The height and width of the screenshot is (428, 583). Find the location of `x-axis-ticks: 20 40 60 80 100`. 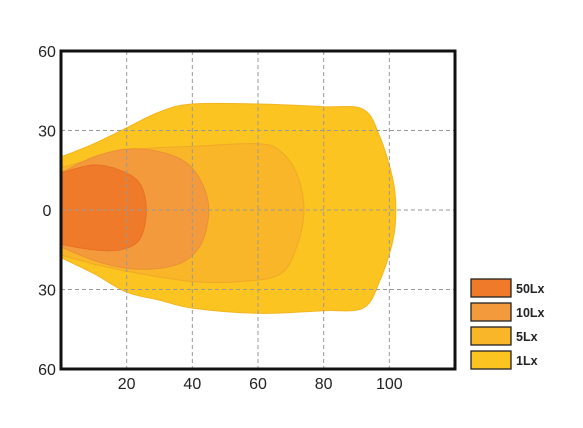

x-axis-ticks: 20 40 60 80 100 is located at coordinates (260, 384).